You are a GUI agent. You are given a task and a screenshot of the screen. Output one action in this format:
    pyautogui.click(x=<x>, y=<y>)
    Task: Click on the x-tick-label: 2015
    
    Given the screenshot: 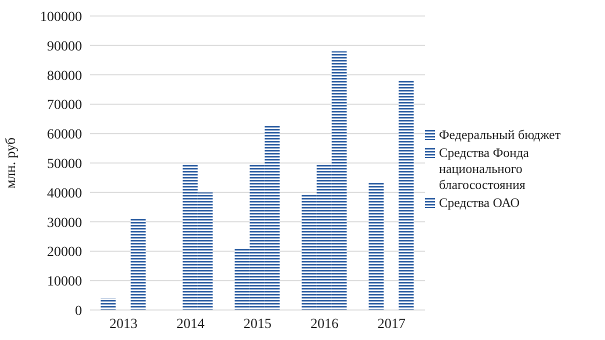 What is the action you would take?
    pyautogui.click(x=258, y=324)
    